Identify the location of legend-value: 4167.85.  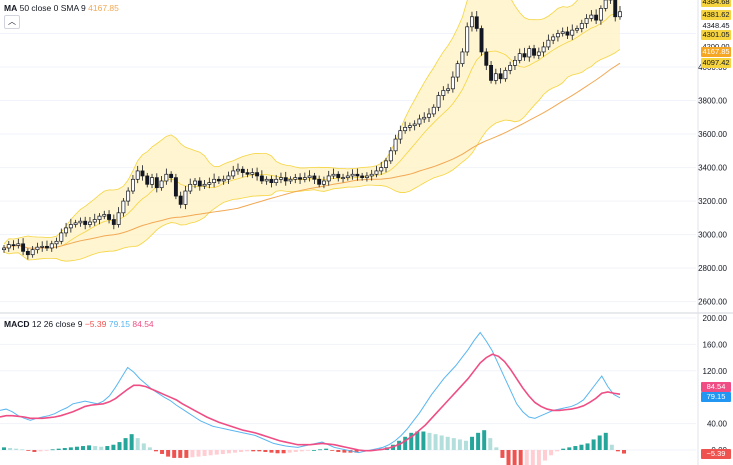
(103, 8).